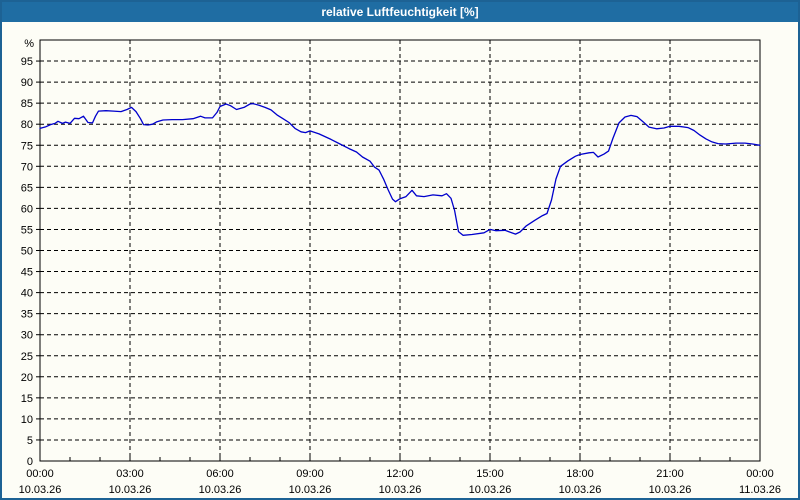  I want to click on y-tick-label: 10, so click(27, 420).